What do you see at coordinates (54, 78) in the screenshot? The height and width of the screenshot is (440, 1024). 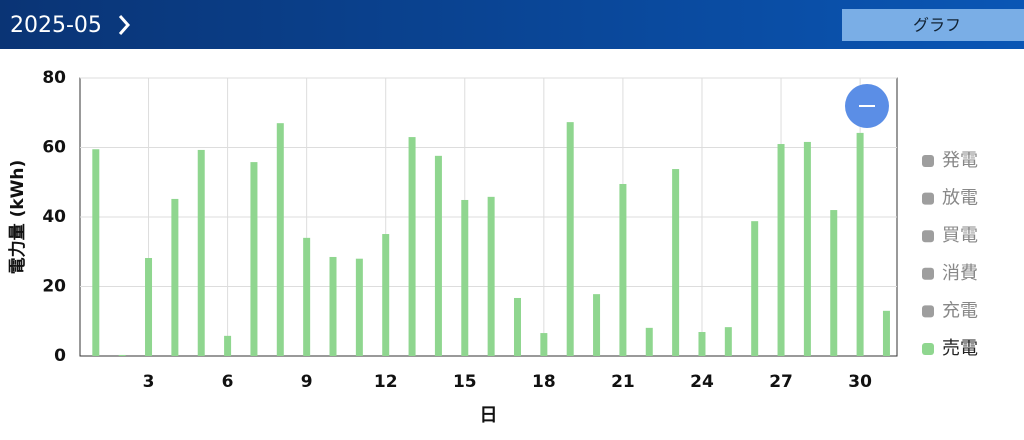 I see `y-tick-label: 80` at bounding box center [54, 78].